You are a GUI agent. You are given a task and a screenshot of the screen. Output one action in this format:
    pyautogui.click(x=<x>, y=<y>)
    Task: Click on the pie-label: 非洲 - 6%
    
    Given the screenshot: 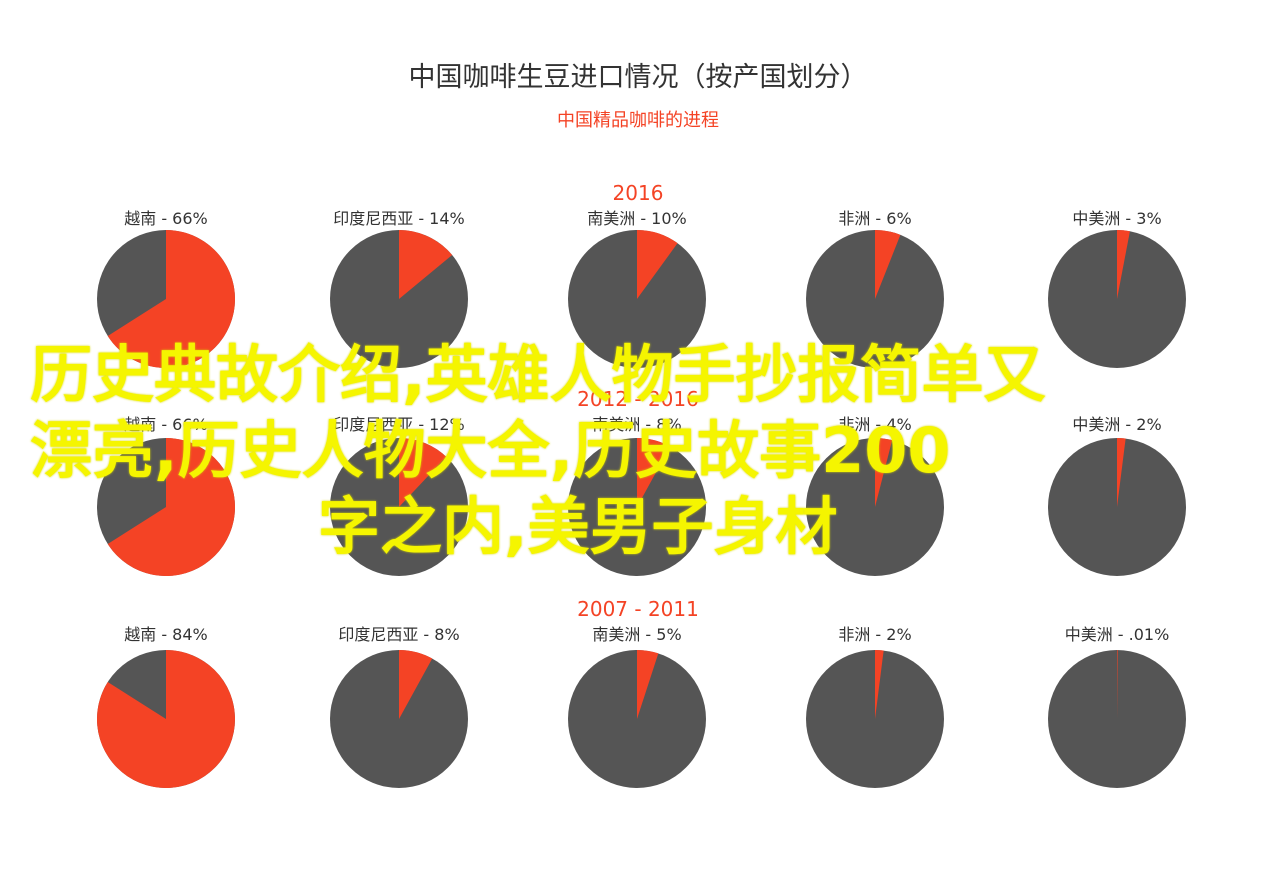 What is the action you would take?
    pyautogui.click(x=874, y=218)
    